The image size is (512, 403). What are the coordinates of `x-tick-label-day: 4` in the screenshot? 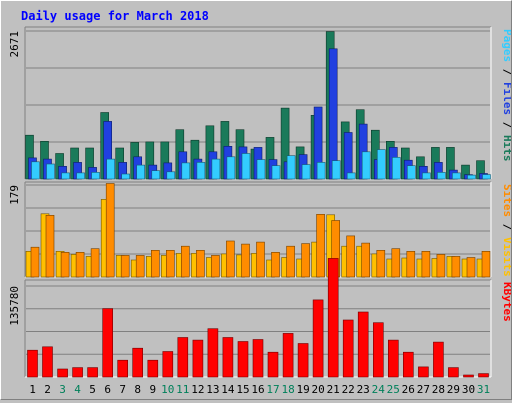 It's located at (77, 389).